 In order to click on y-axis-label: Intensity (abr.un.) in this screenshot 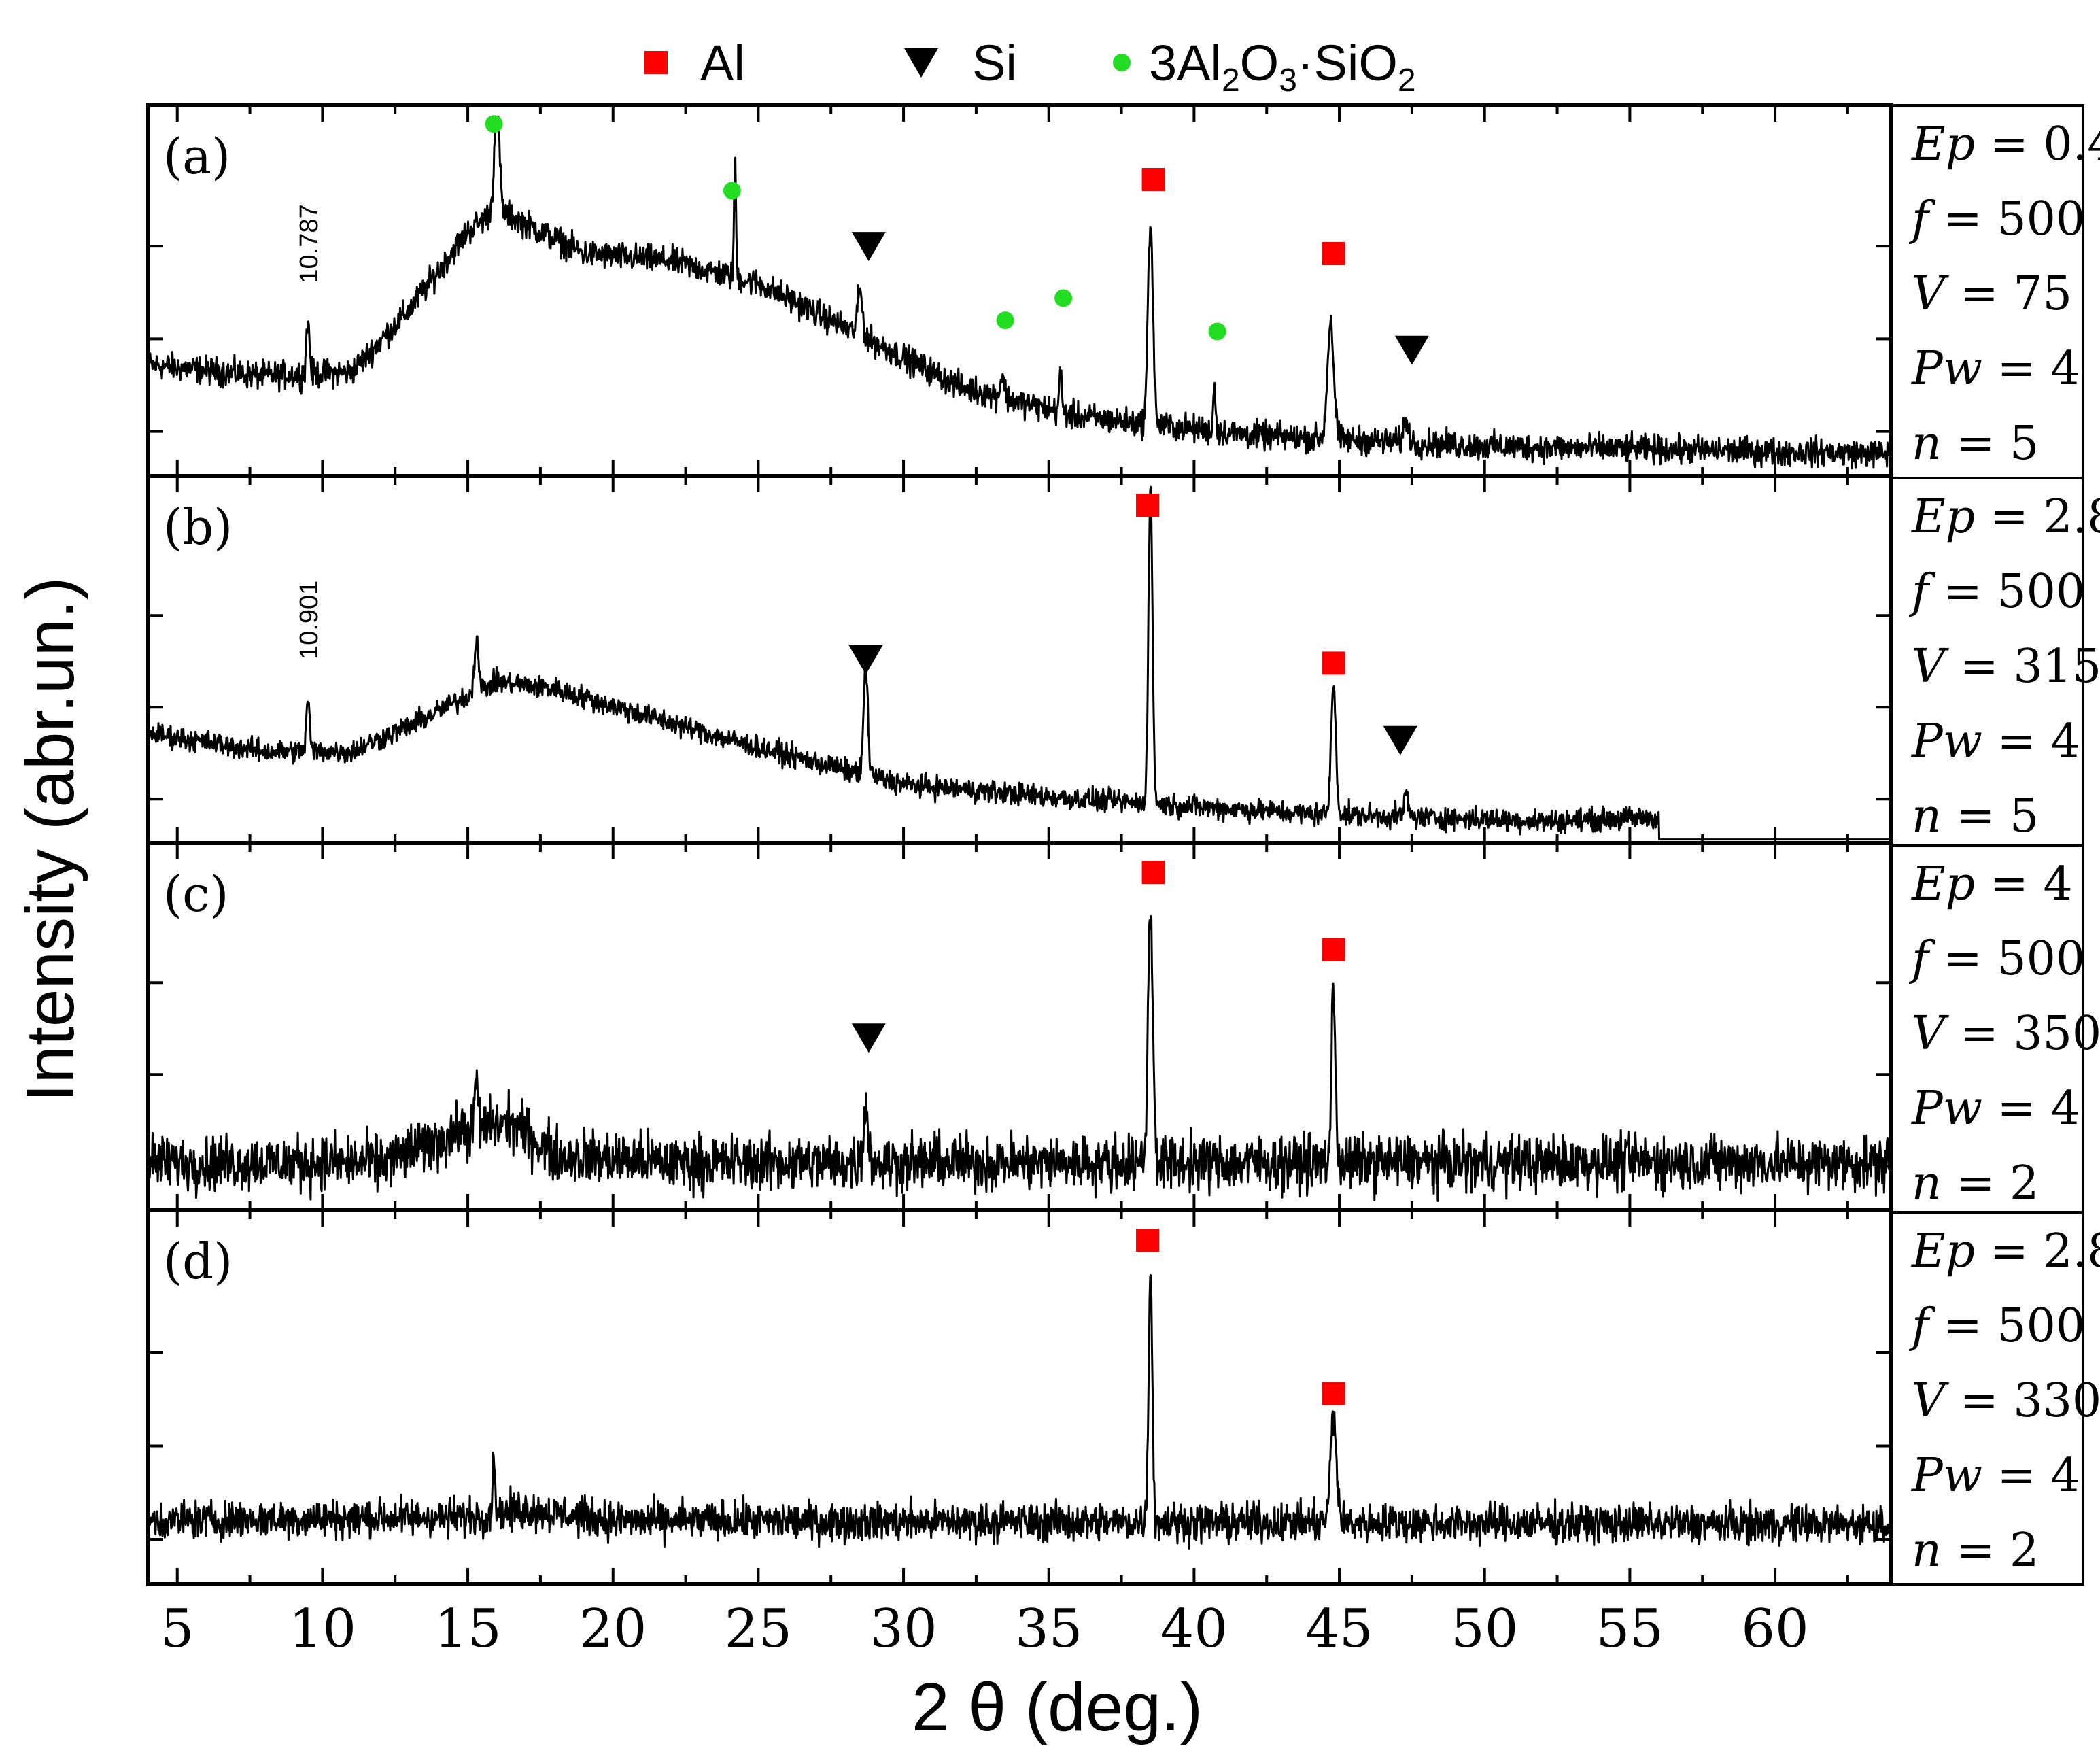, I will do `click(50, 840)`.